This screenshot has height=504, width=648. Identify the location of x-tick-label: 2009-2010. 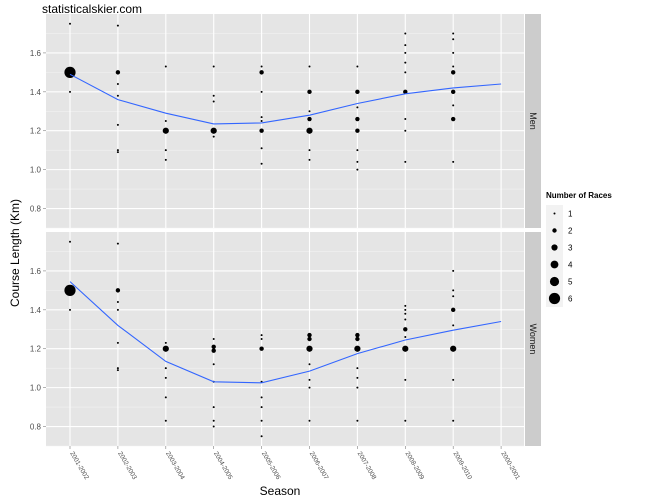
(462, 466).